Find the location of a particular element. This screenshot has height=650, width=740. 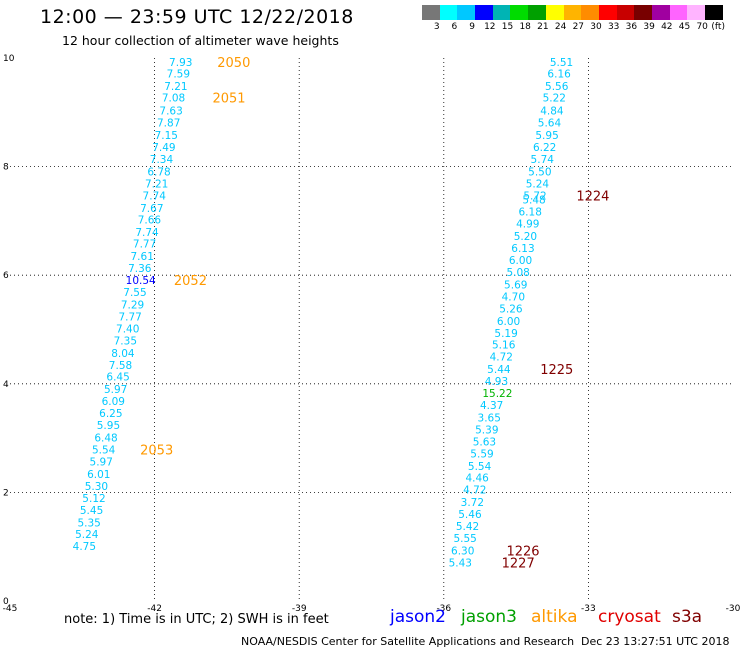

color-scale-label: 45 is located at coordinates (684, 27).